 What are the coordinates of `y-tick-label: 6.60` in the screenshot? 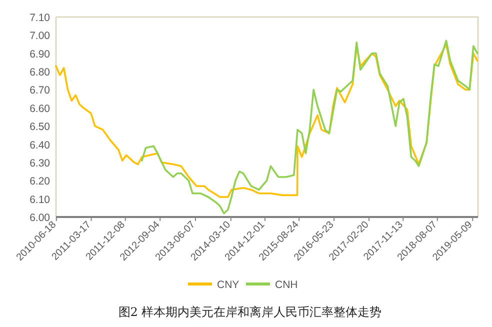 It's located at (40, 108).